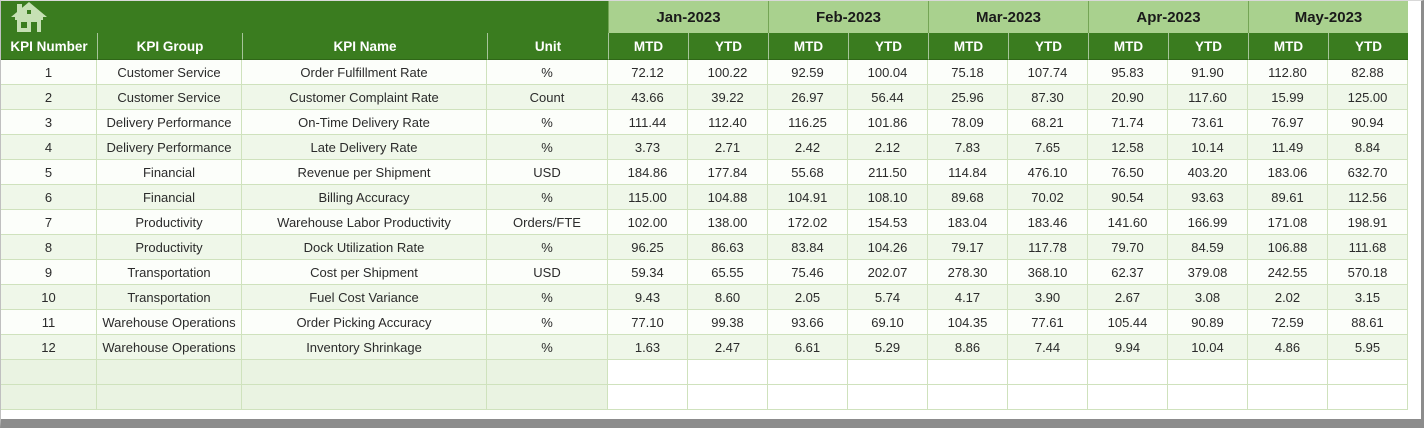 The height and width of the screenshot is (428, 1424). I want to click on value-cell: 43.66, so click(648, 97).